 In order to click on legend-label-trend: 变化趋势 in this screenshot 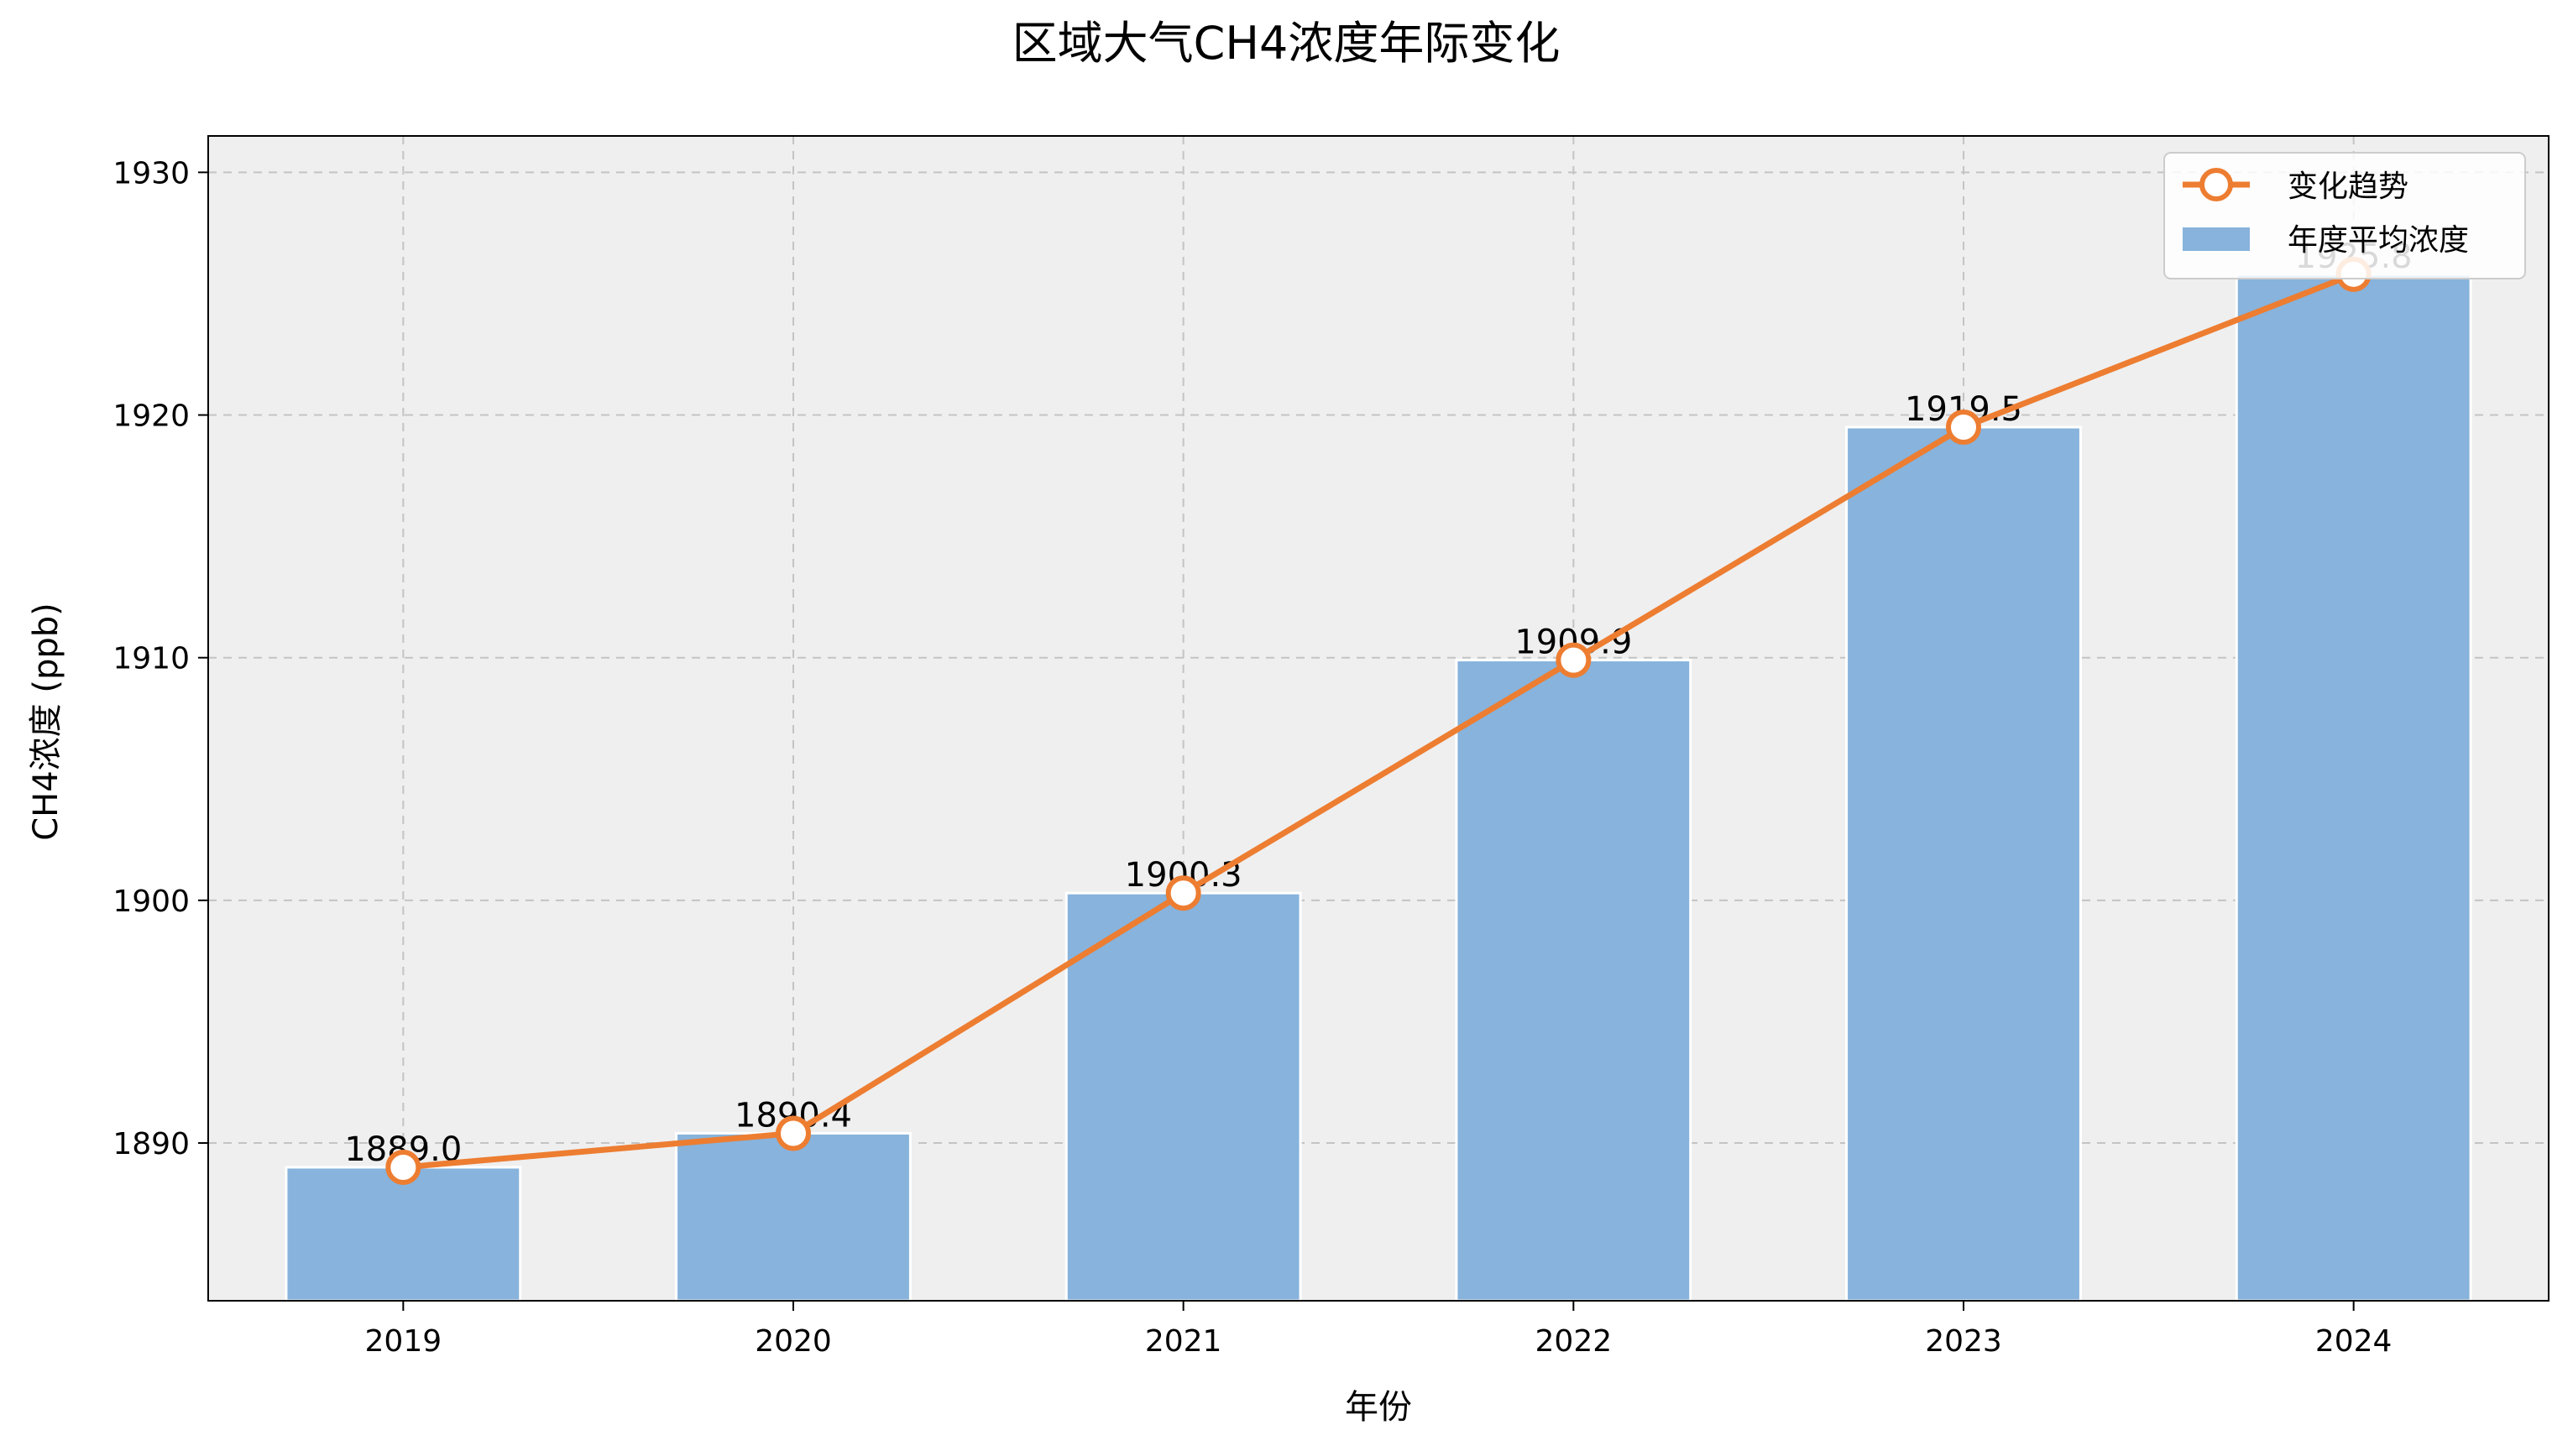, I will do `click(2348, 187)`.